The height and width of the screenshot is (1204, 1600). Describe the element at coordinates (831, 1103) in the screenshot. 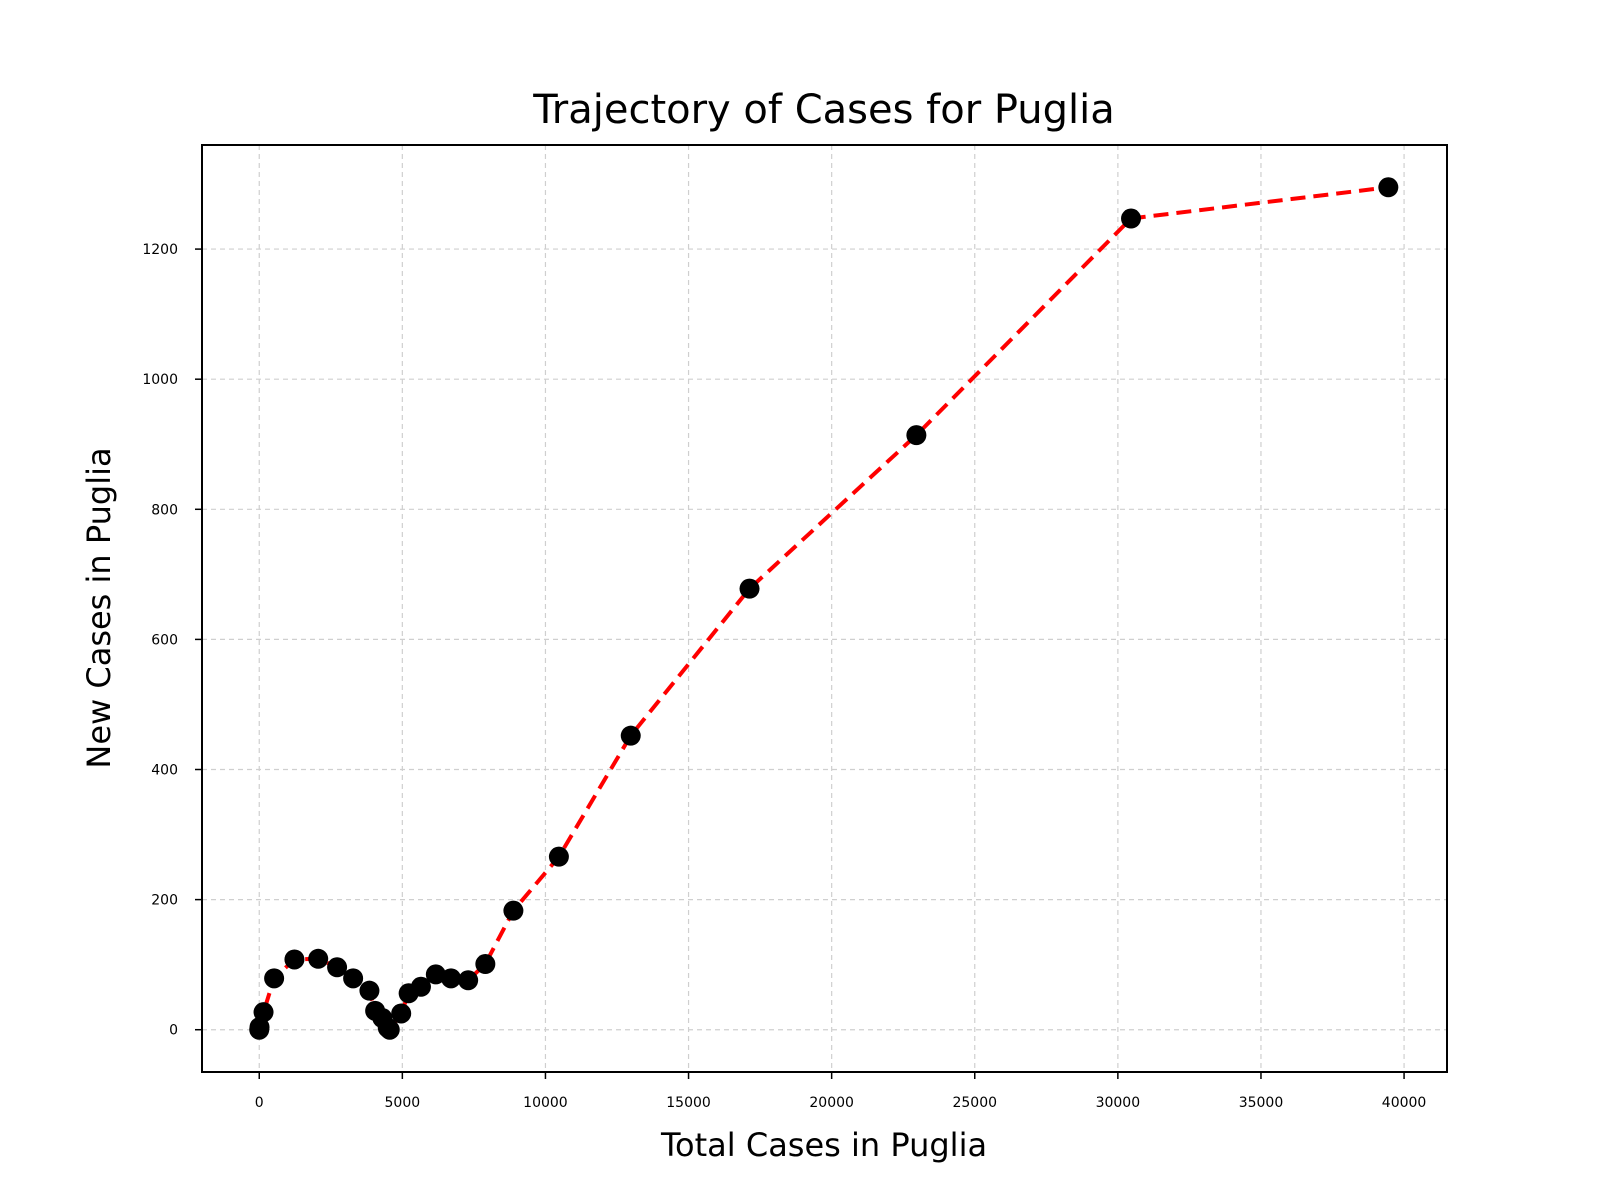

I see `x-tick-label: 20000` at that location.